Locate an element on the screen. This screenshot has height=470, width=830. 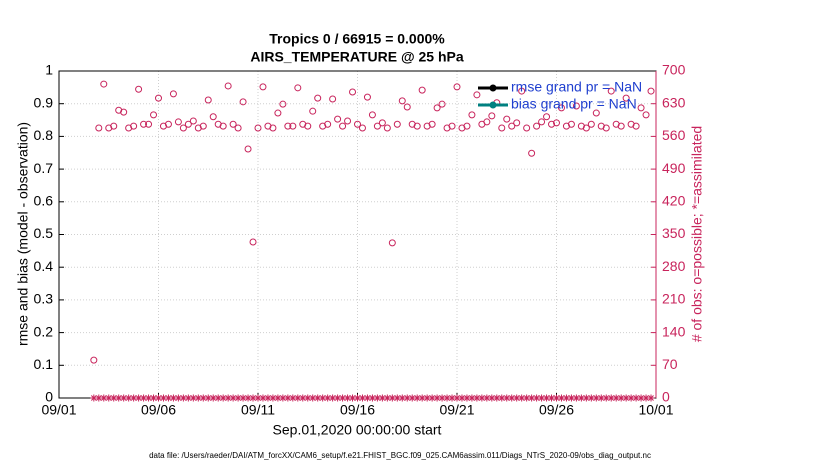
y2-tick-label: 420 is located at coordinates (674, 201).